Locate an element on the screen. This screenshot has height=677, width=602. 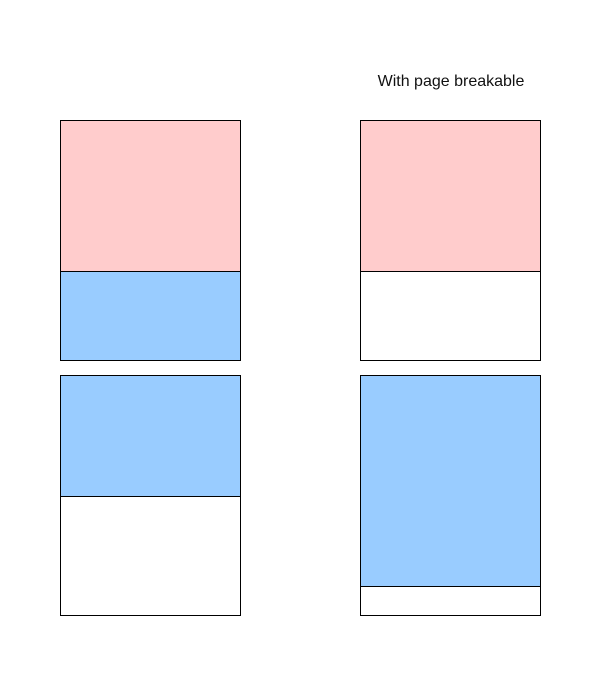
left-page-2-blue-block is located at coordinates (150, 436).